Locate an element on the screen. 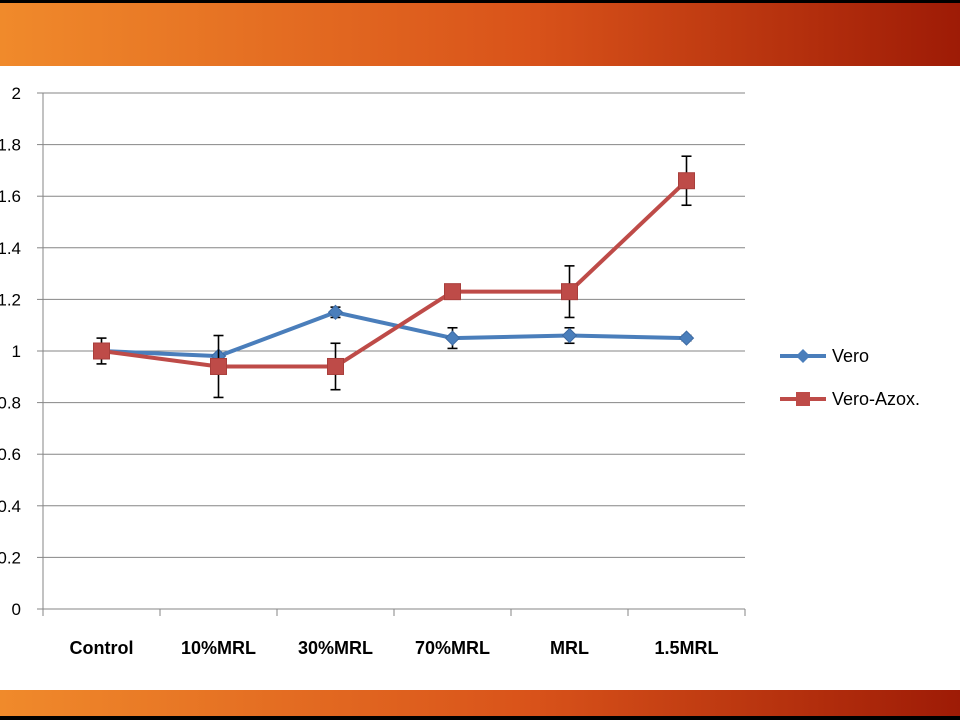 Image resolution: width=960 pixels, height=720 pixels. x-tick-label: MRL is located at coordinates (569, 648).